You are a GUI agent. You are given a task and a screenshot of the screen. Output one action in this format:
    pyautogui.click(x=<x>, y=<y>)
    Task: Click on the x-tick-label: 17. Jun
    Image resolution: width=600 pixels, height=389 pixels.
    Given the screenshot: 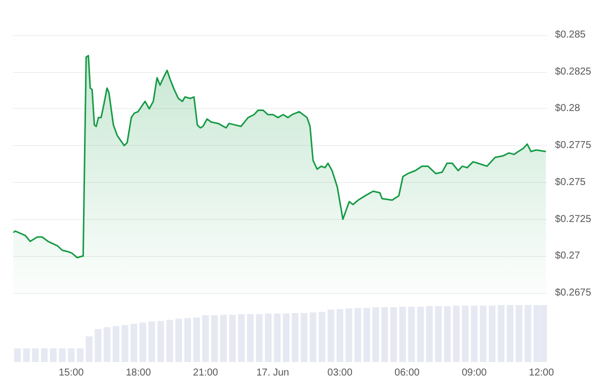 What is the action you would take?
    pyautogui.click(x=273, y=373)
    